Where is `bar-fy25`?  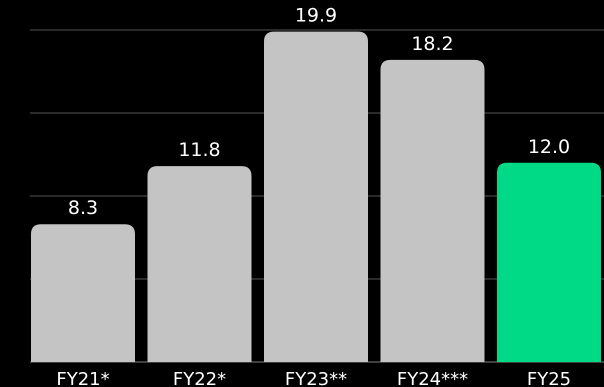
bar-fy25 is located at coordinates (549, 262).